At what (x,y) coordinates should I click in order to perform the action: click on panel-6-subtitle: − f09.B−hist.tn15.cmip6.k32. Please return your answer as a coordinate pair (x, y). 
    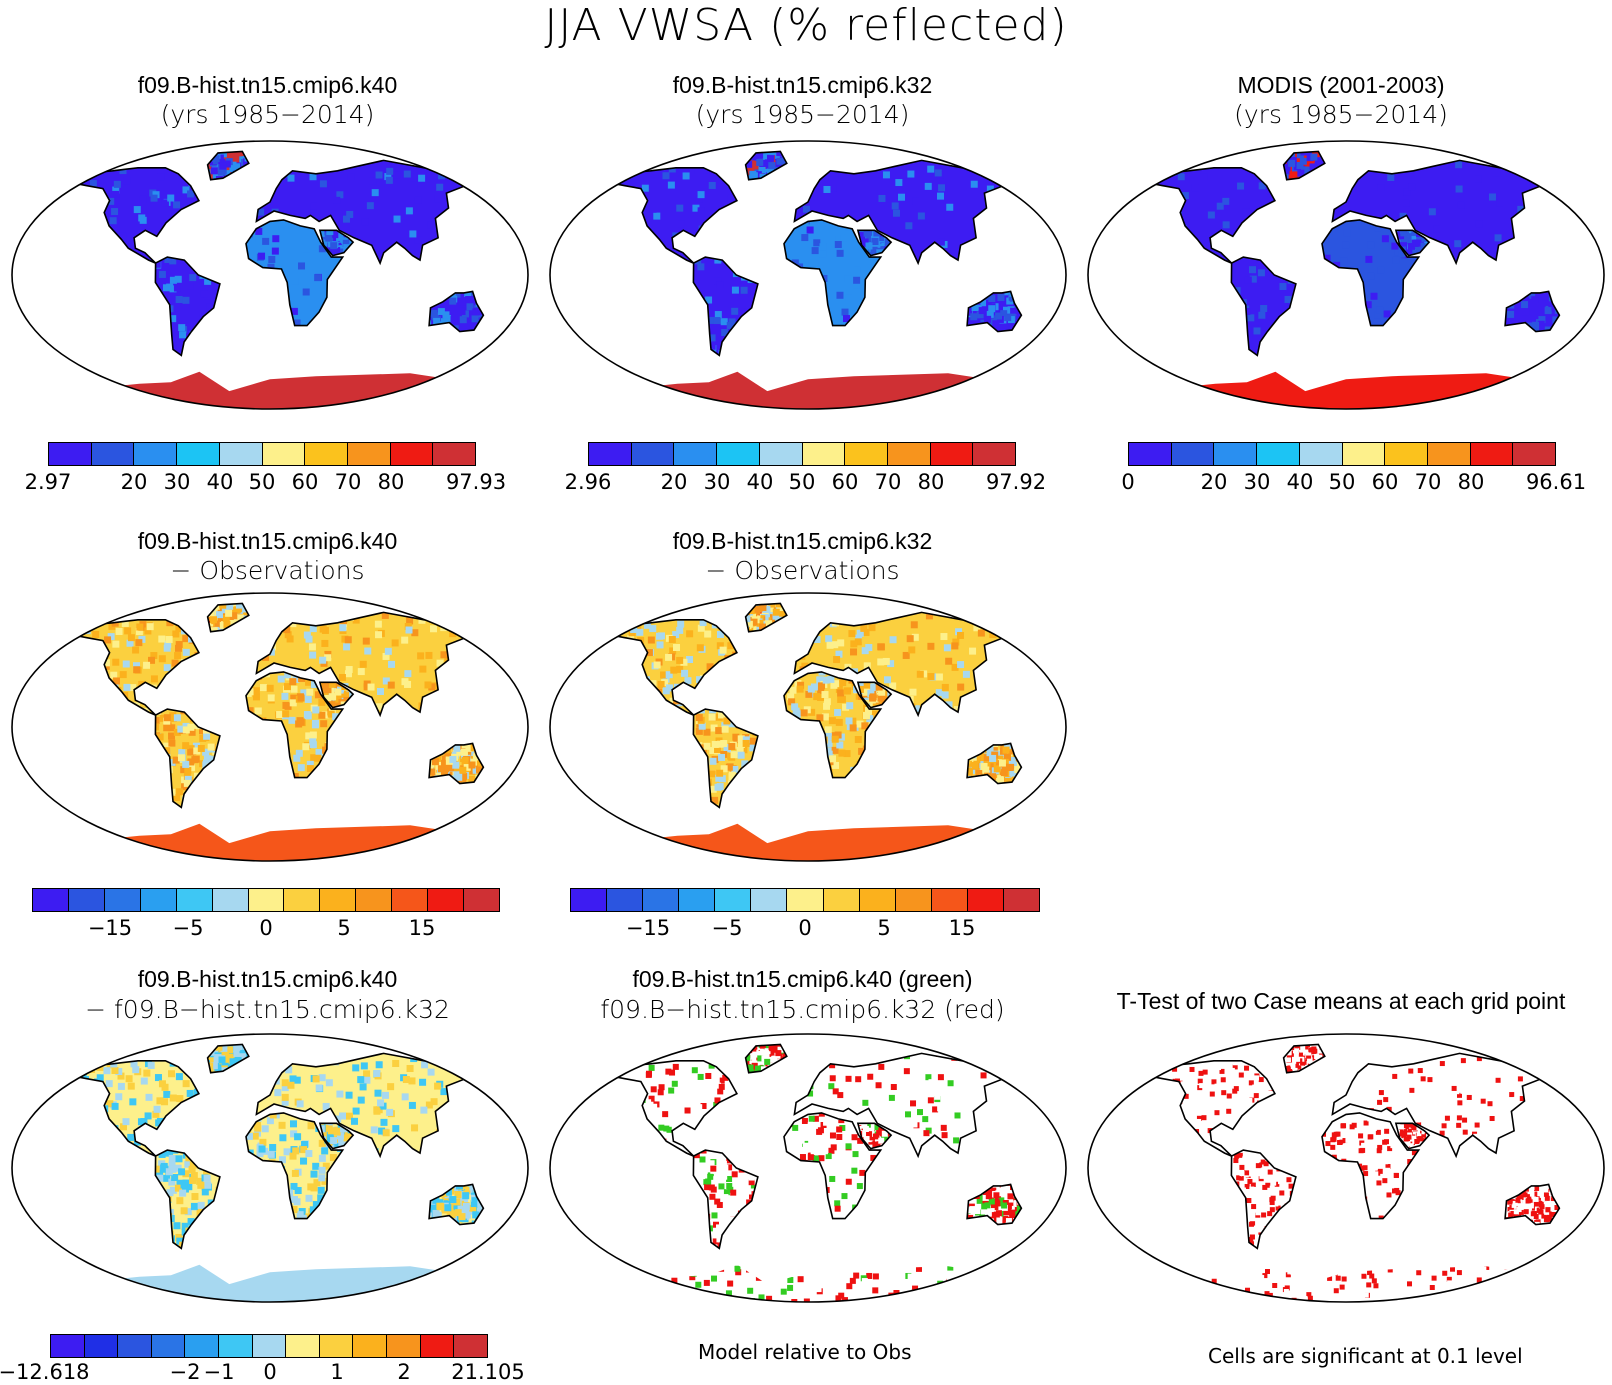
    Looking at the image, I should click on (267, 1009).